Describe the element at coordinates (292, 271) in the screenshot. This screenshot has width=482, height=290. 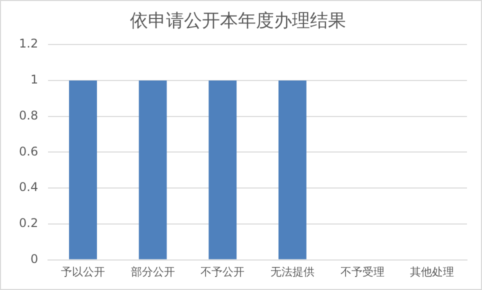
I see `x-tick-label: 无法提供` at that location.